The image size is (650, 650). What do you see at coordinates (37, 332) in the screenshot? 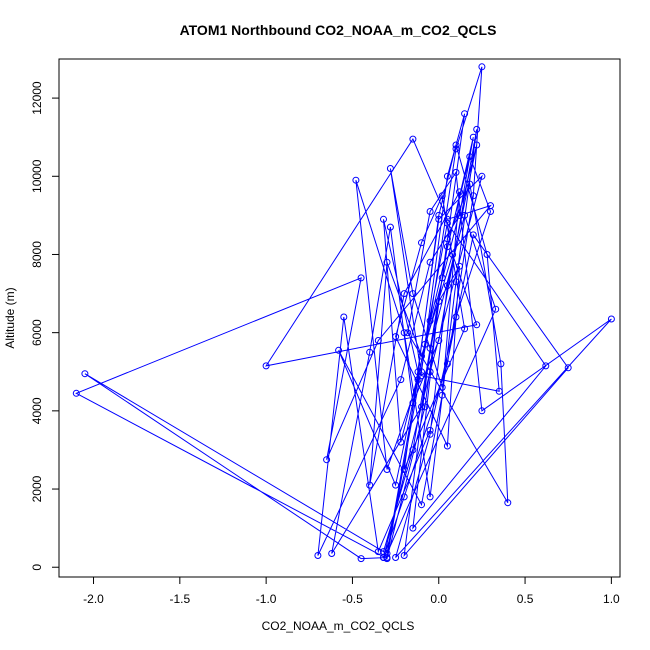
I see `y-tick-label: 6000` at bounding box center [37, 332].